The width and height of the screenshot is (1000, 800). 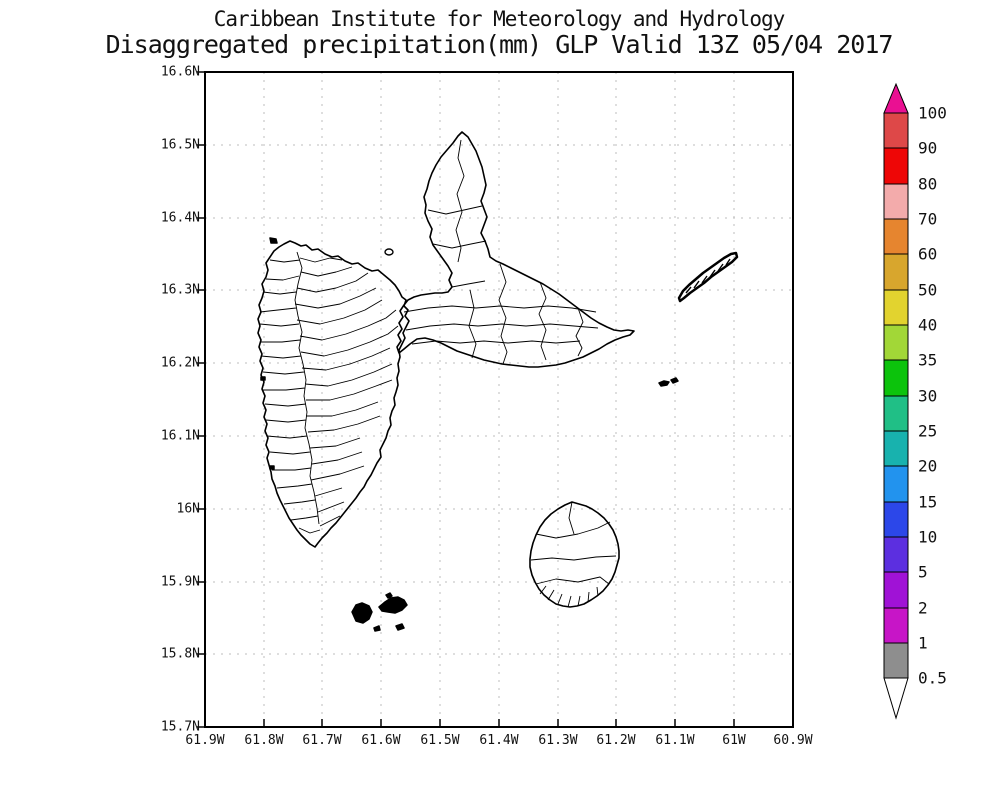 I want to click on lon-tick-label: 61.5W, so click(x=439, y=740).